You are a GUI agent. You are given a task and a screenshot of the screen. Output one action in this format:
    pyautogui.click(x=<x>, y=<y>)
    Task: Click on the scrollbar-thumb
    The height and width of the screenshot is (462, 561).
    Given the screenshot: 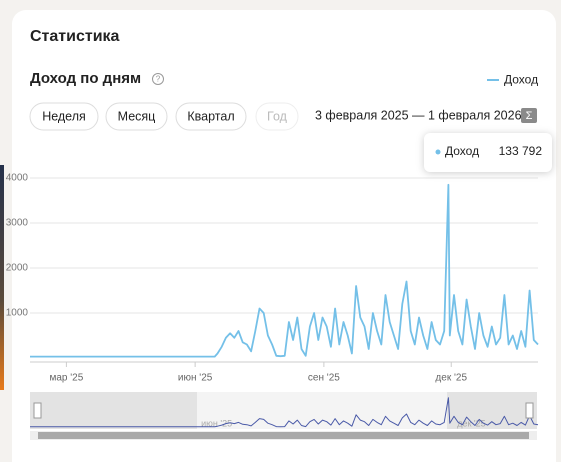 What is the action you would take?
    pyautogui.click(x=283, y=435)
    